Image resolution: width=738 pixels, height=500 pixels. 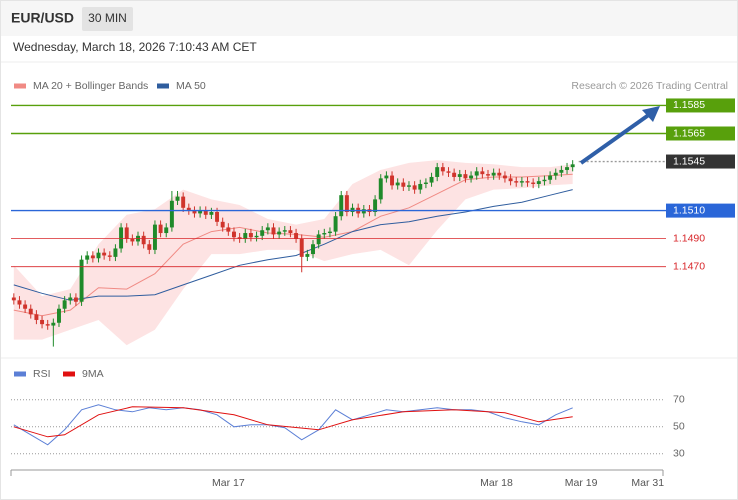 What do you see at coordinates (42, 374) in the screenshot?
I see `legend-label: RSI` at bounding box center [42, 374].